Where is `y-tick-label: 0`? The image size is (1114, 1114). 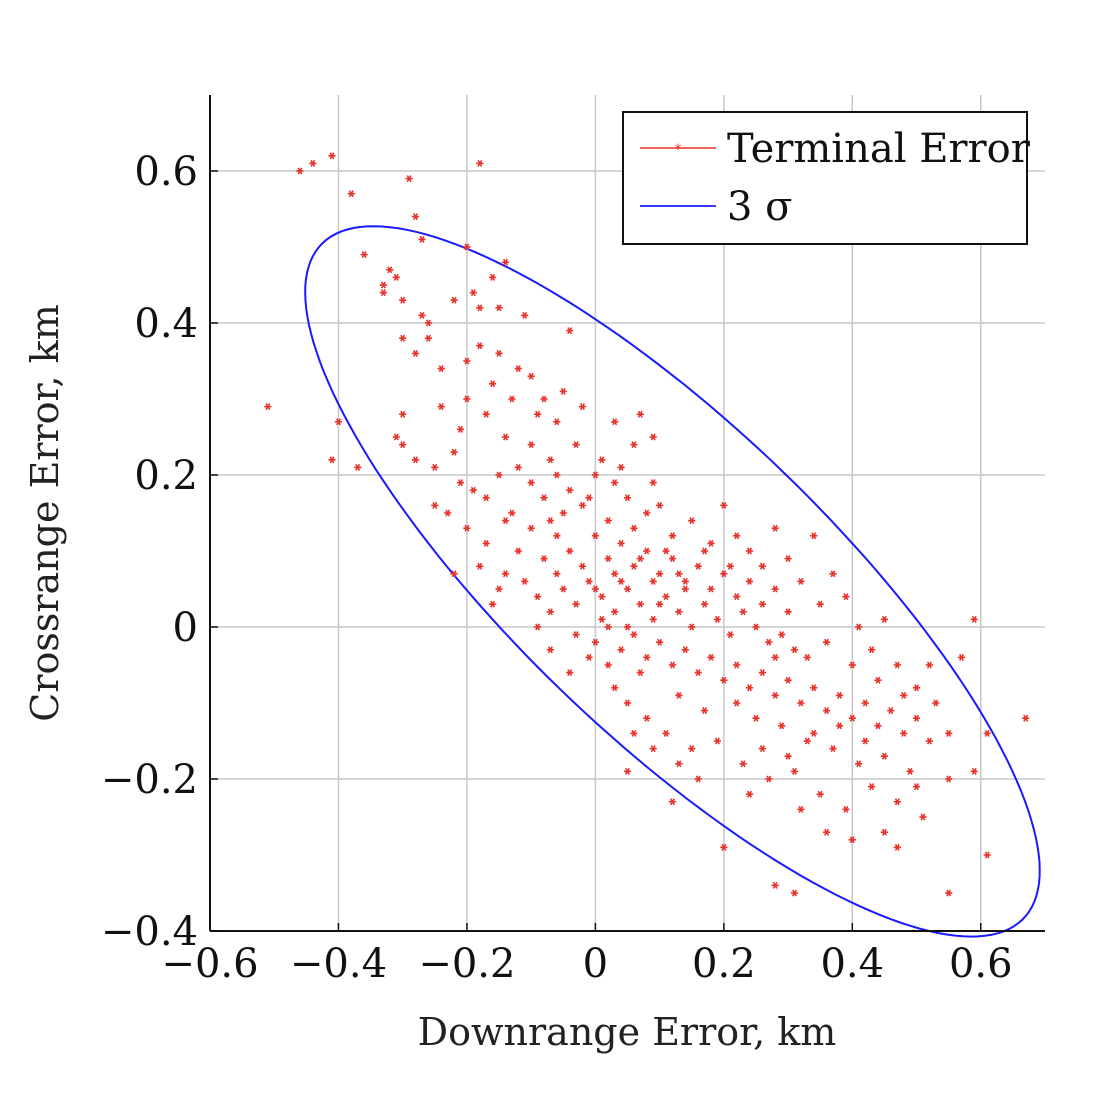
y-tick-label: 0 is located at coordinates (185, 628).